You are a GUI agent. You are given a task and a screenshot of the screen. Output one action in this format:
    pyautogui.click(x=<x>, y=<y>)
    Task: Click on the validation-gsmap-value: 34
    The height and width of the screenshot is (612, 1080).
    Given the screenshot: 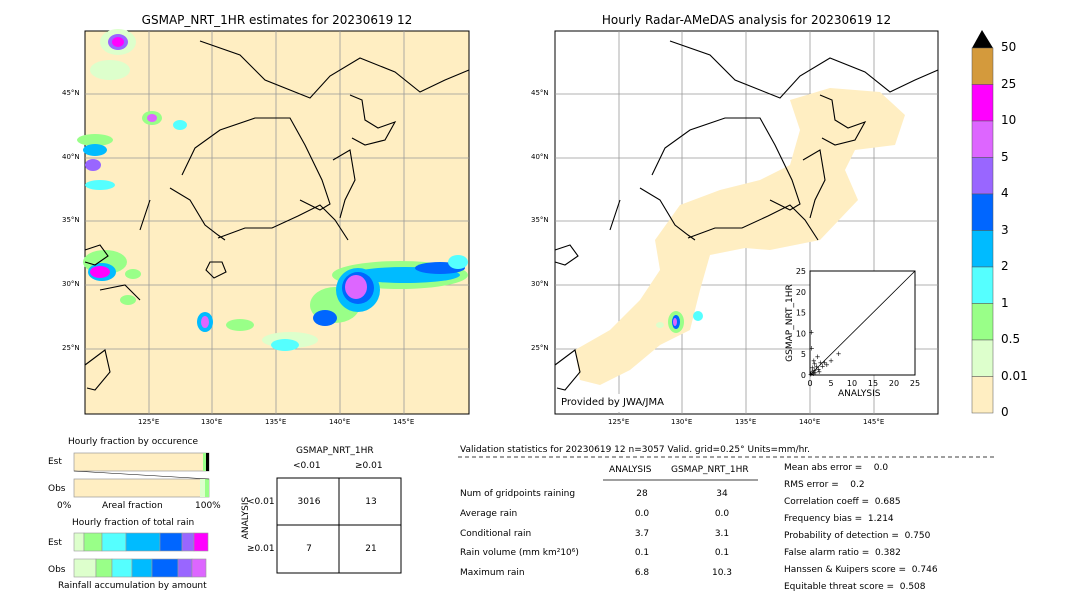 What is the action you would take?
    pyautogui.click(x=722, y=494)
    